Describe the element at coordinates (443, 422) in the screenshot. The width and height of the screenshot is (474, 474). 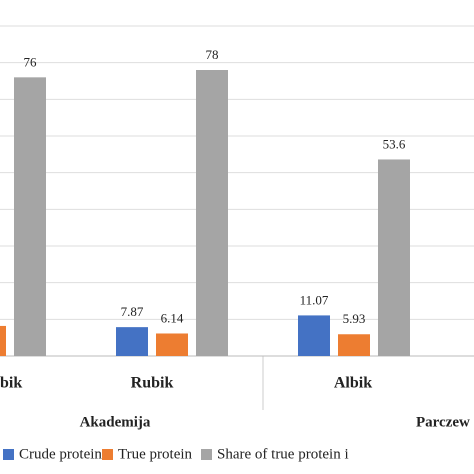
I see `group-label: Parczew` at that location.